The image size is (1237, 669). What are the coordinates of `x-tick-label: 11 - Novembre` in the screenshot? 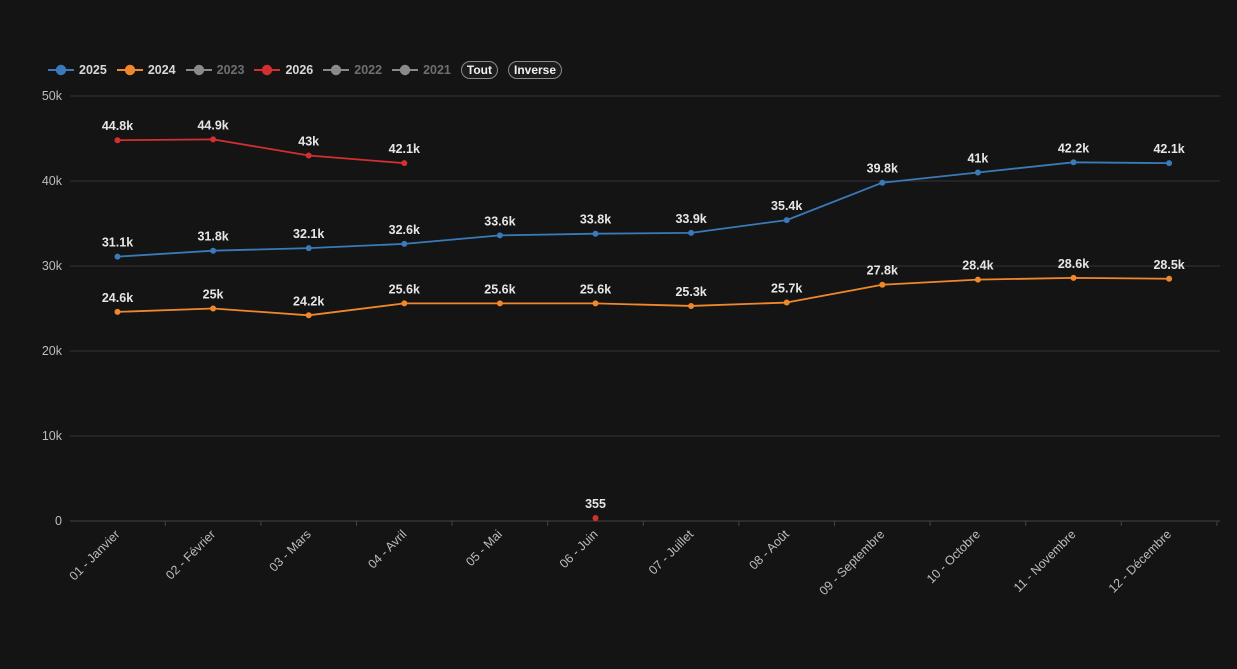 It's located at (1045, 561).